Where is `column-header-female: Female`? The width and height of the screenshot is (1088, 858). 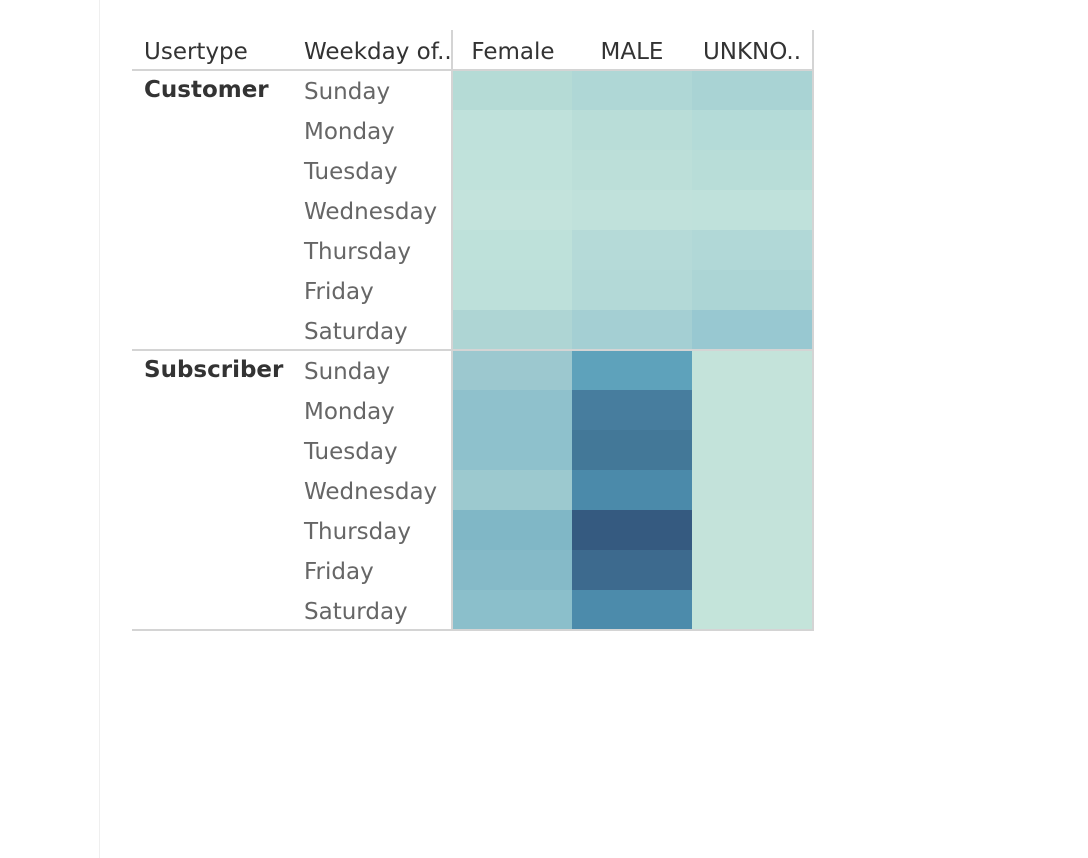
column-header-female: Female is located at coordinates (513, 52).